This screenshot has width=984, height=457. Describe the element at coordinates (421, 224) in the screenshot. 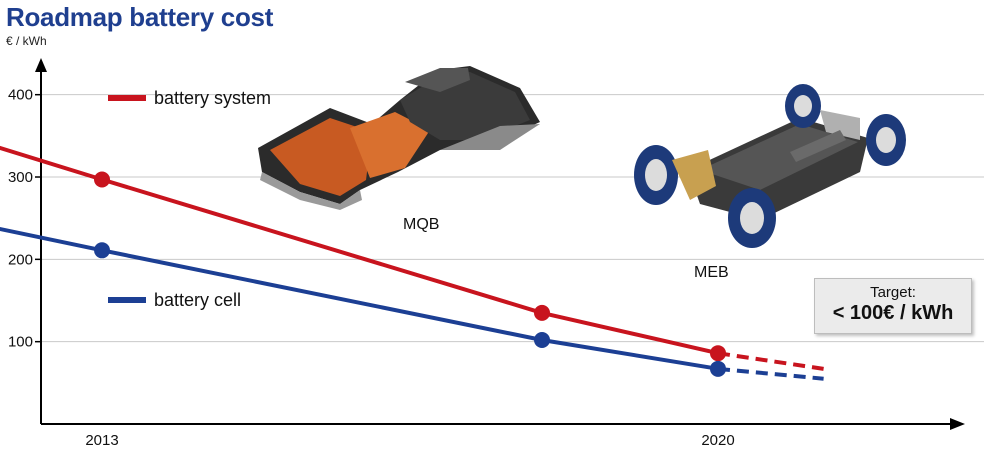

I see `platform-label-mqb: MQB` at that location.